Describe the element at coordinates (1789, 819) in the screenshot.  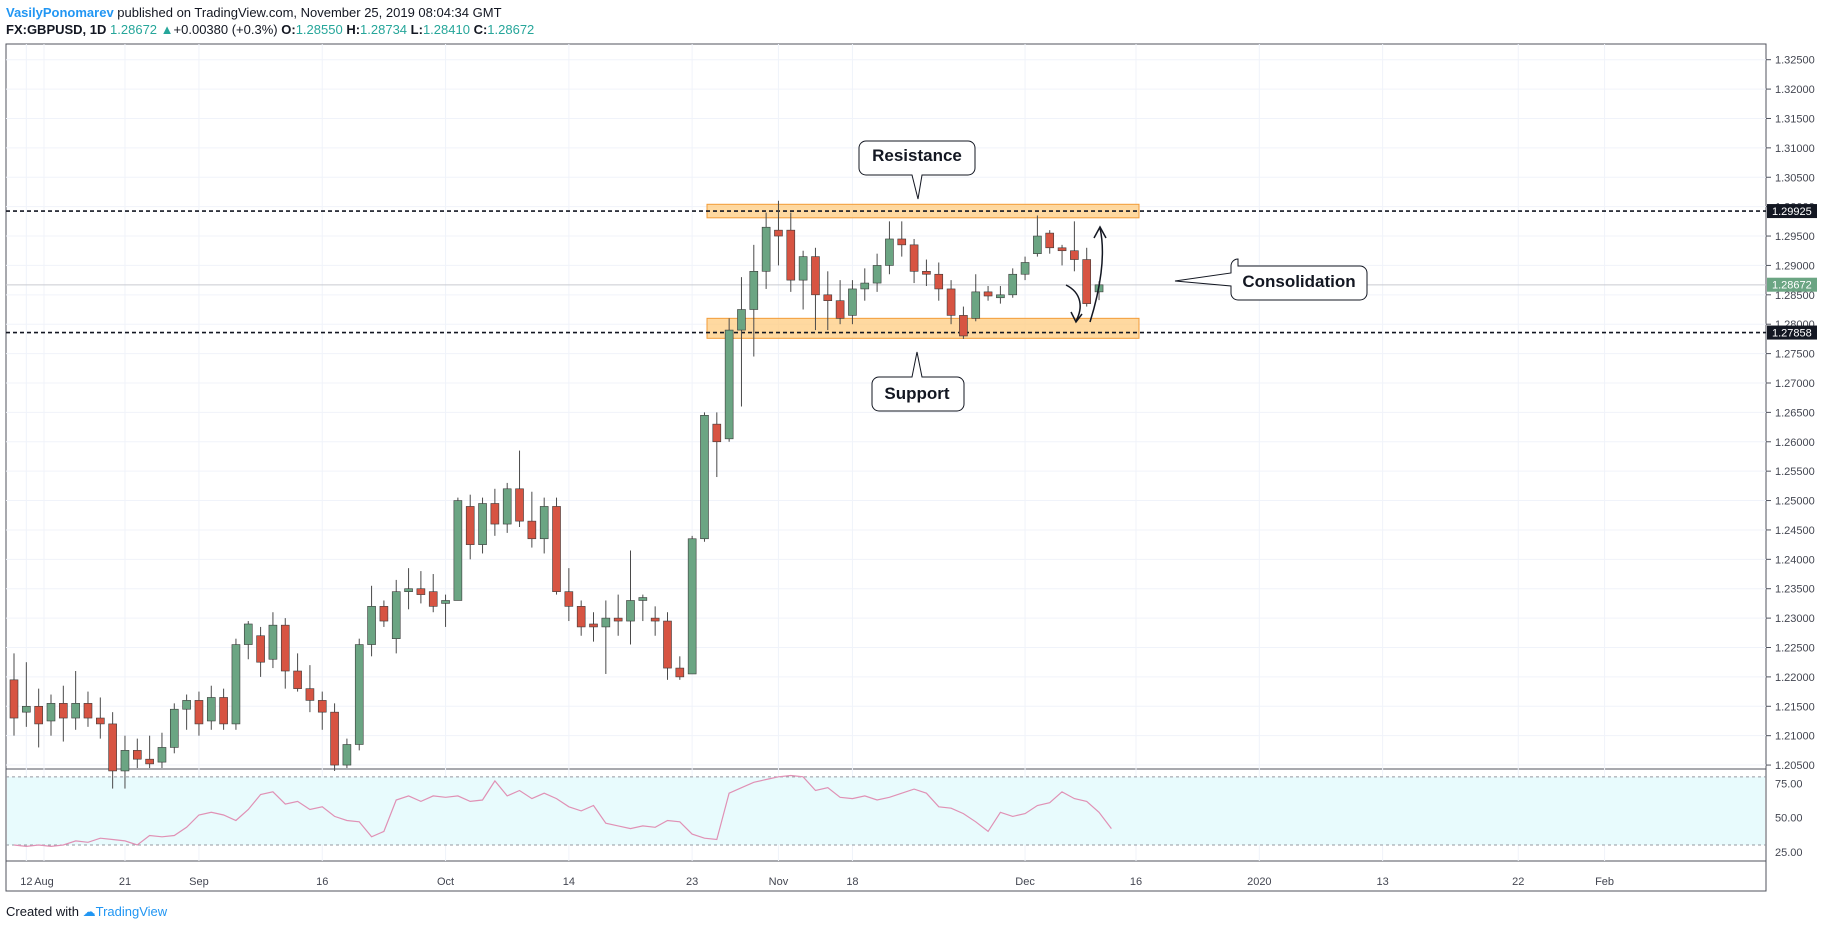
I see `rsi-tick-label: 50.00` at that location.